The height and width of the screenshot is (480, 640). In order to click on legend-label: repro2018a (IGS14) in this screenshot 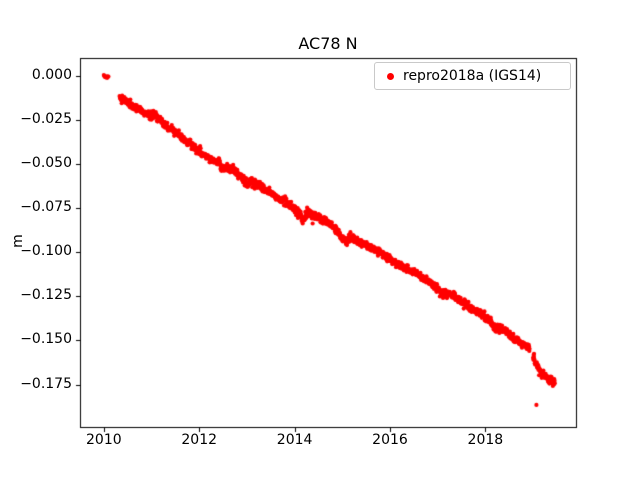, I will do `click(472, 76)`.